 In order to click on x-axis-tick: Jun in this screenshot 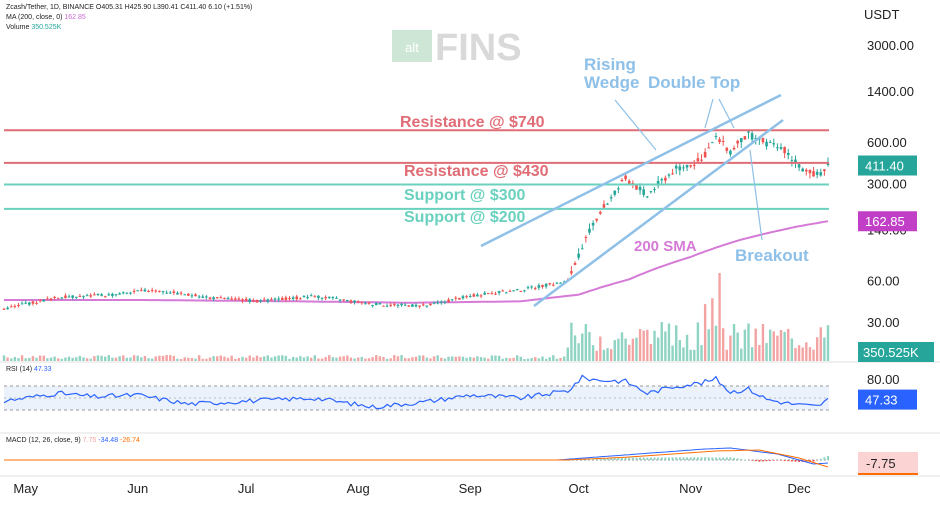, I will do `click(137, 488)`.